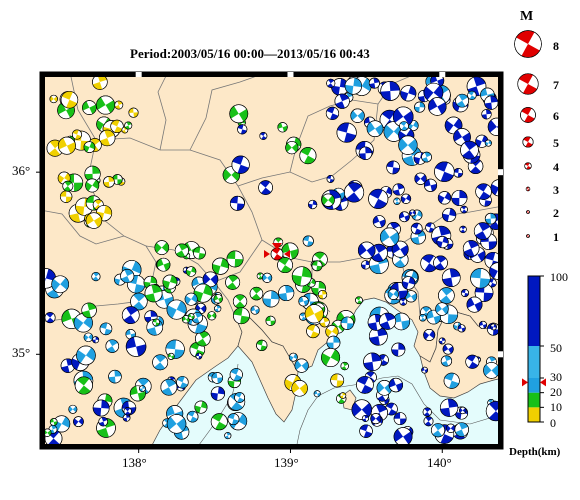 This screenshot has width=580, height=500. Describe the element at coordinates (556, 116) in the screenshot. I see `magnitude-label: 6` at that location.